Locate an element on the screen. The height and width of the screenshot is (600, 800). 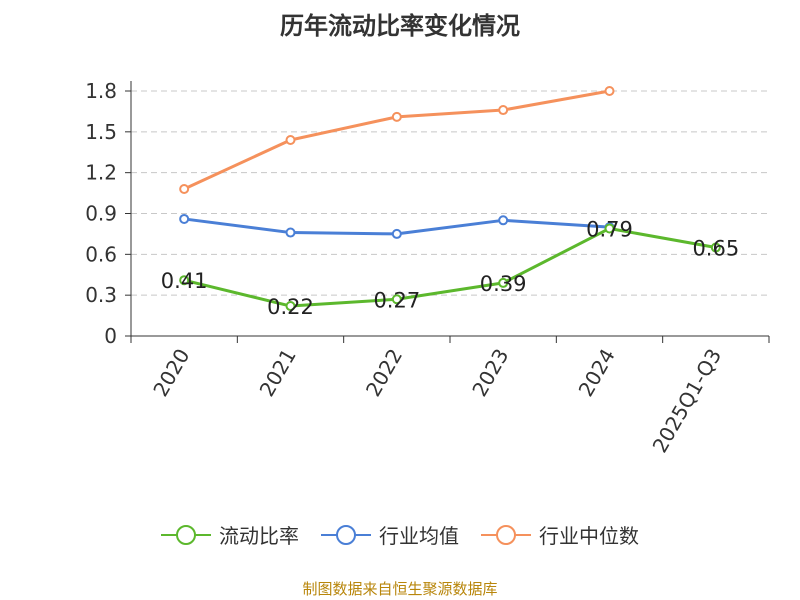
y-tick-label: 0.6 is located at coordinates (101, 254).